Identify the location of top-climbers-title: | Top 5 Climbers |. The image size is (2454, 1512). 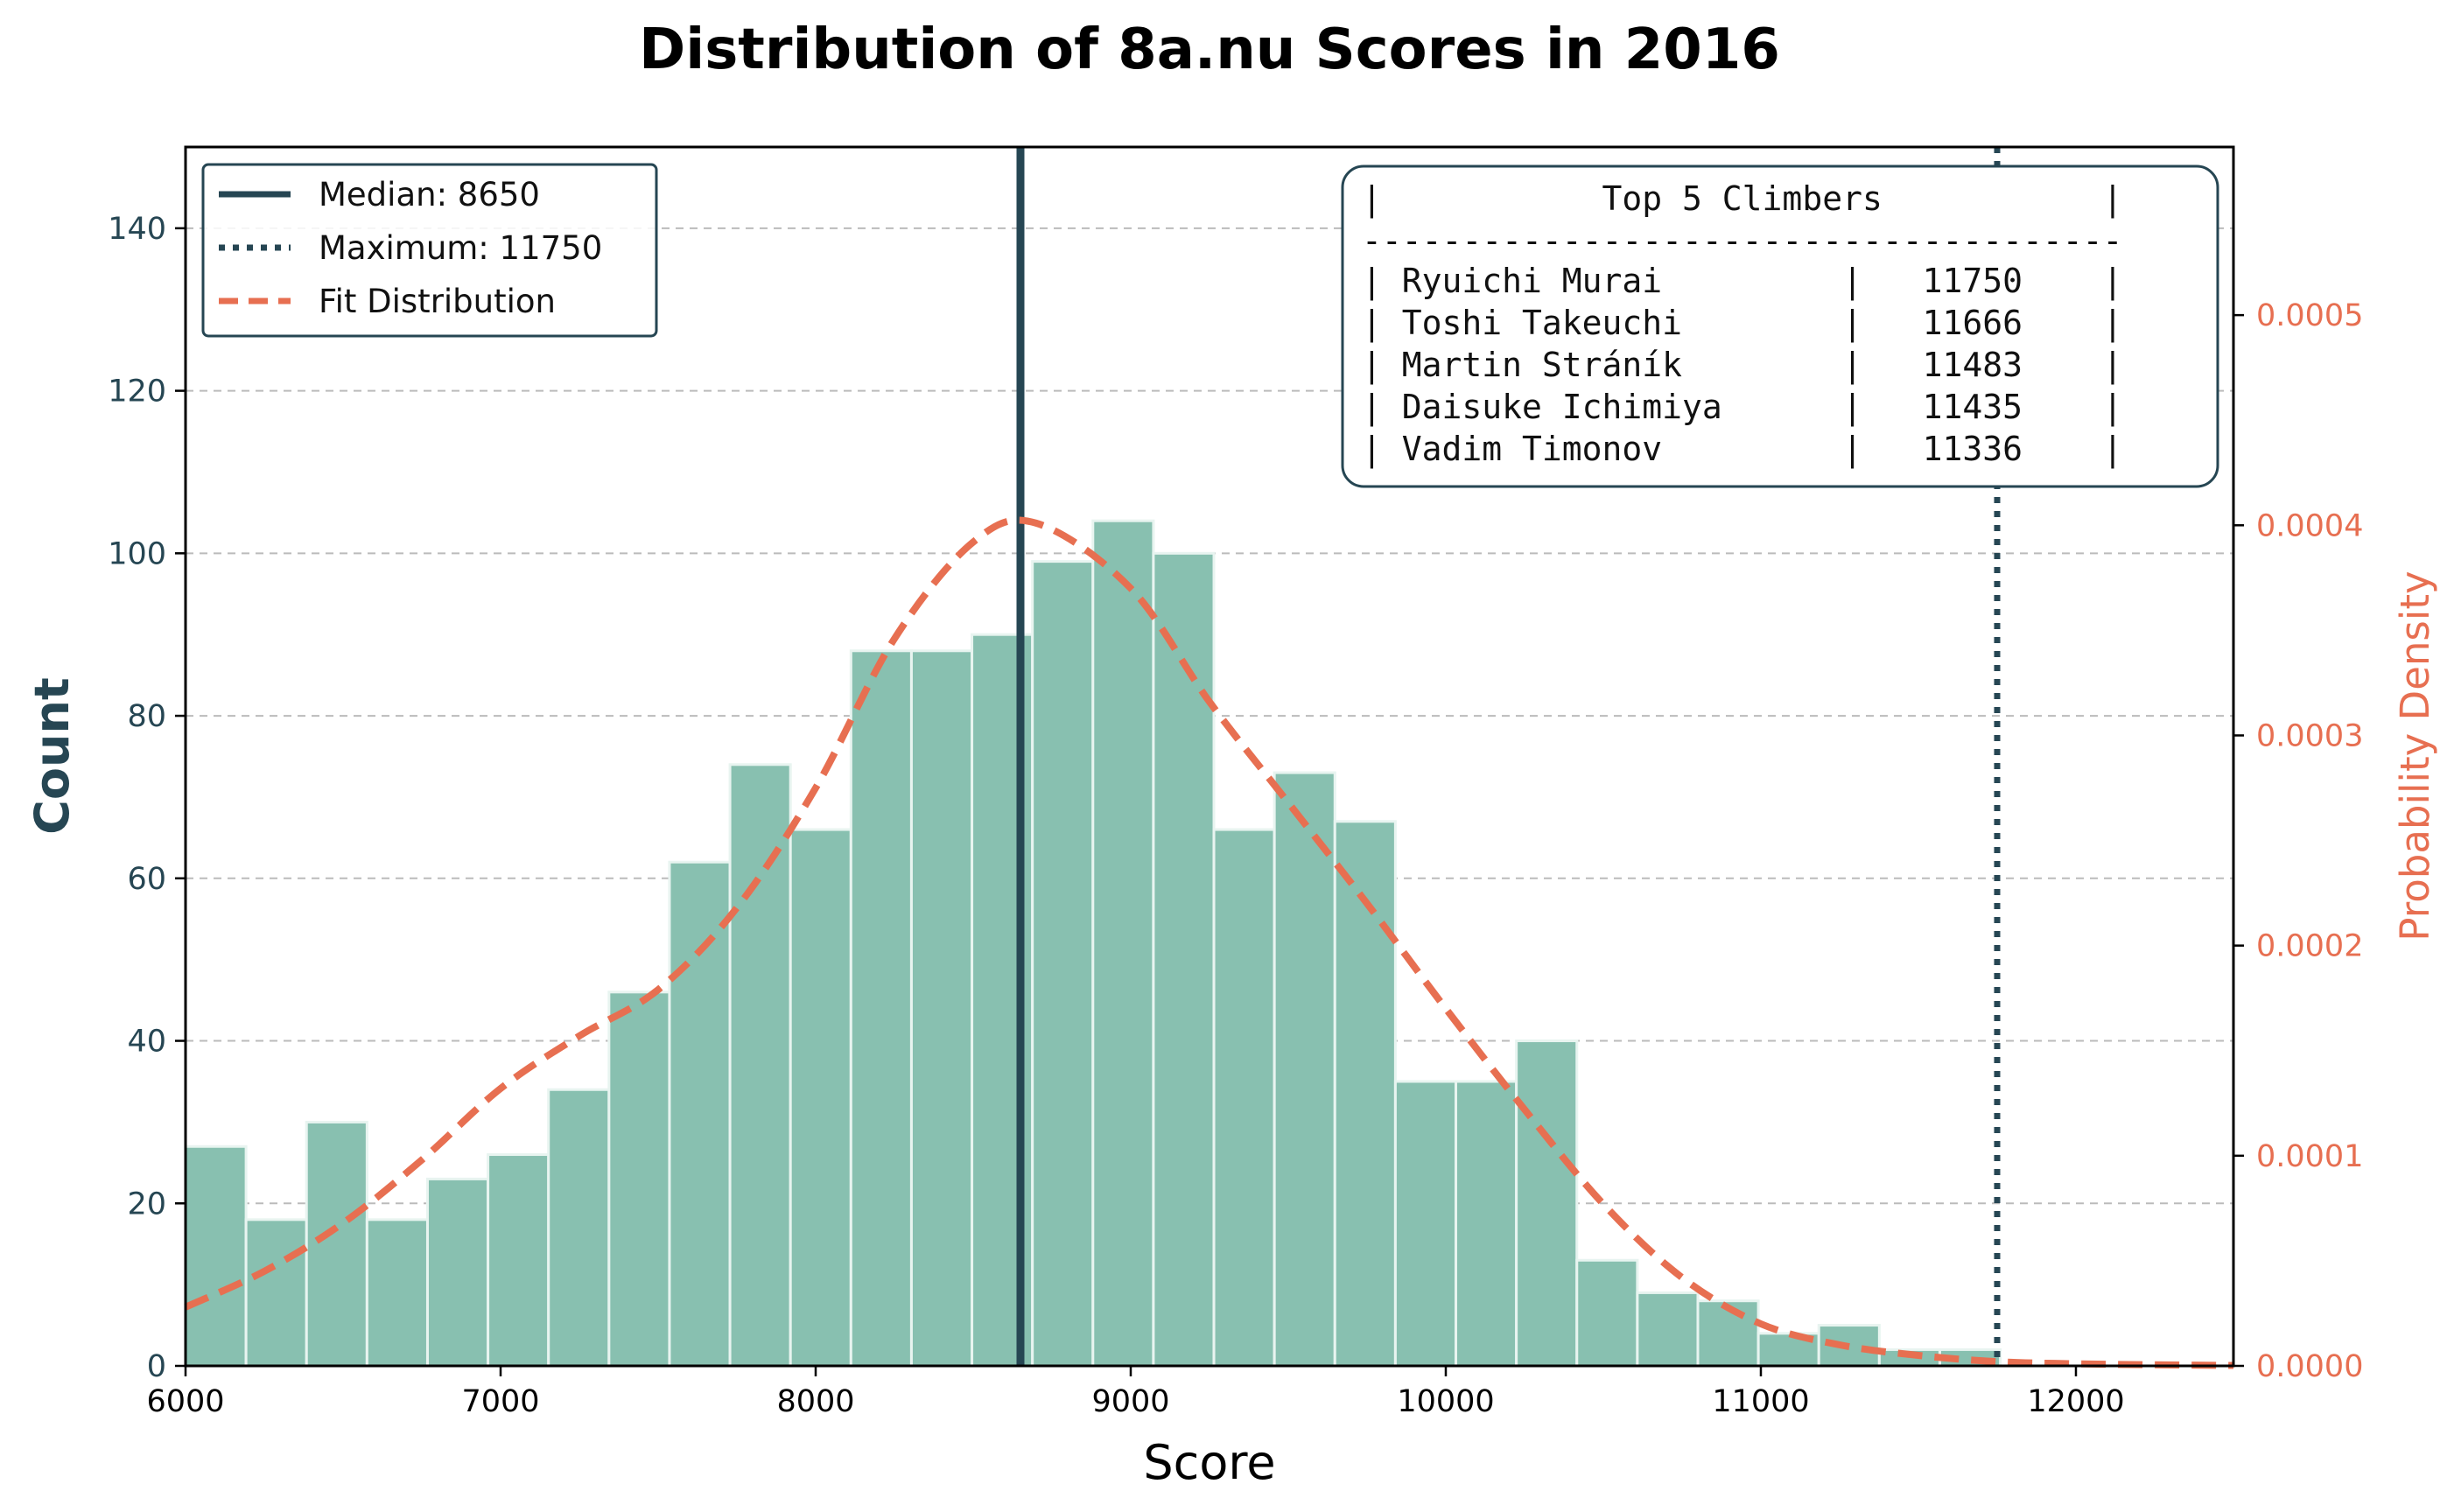
(1742, 199).